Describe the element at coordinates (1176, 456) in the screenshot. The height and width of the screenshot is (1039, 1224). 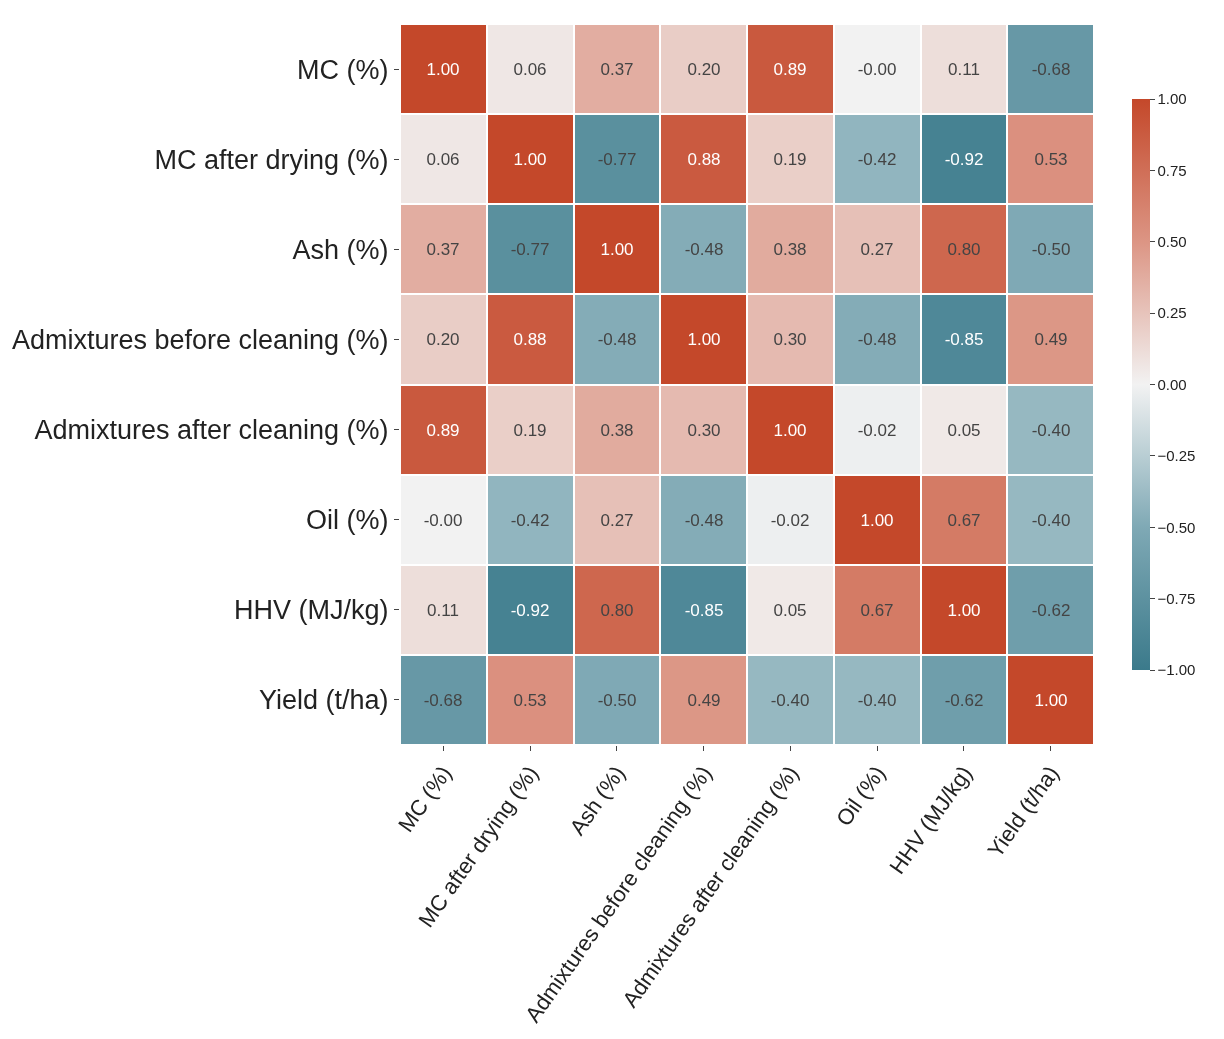
I see `color-bar-label: −0.25` at that location.